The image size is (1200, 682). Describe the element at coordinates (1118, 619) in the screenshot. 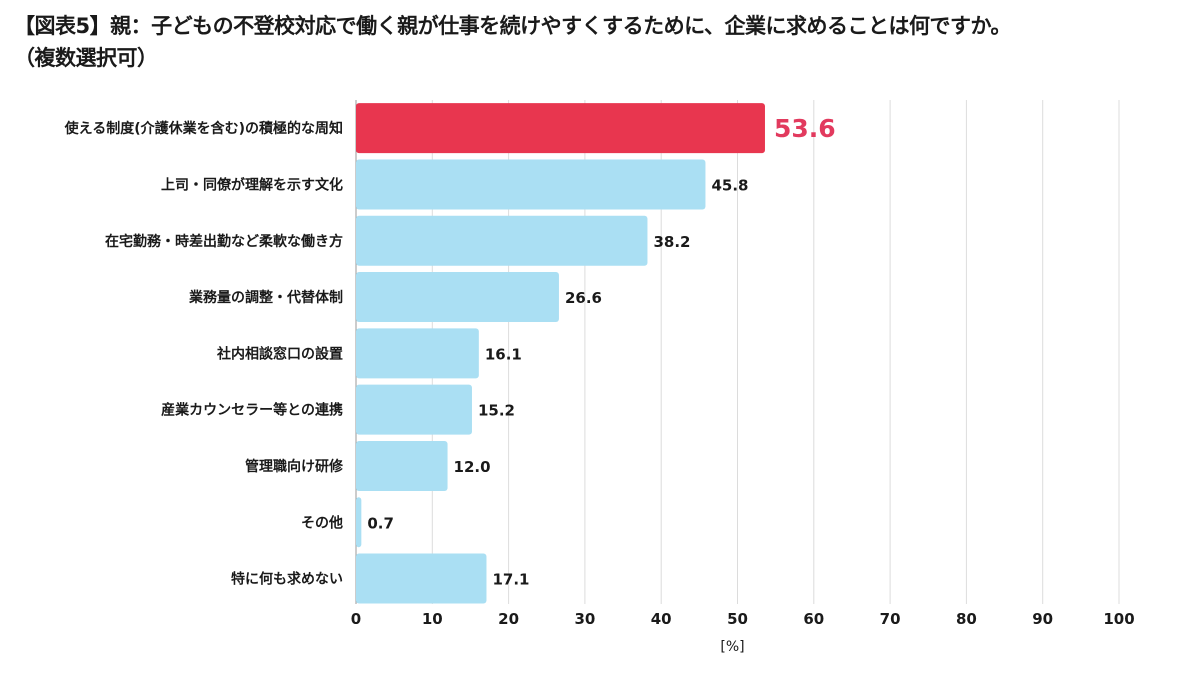

I see `x-tick-label: 100` at that location.